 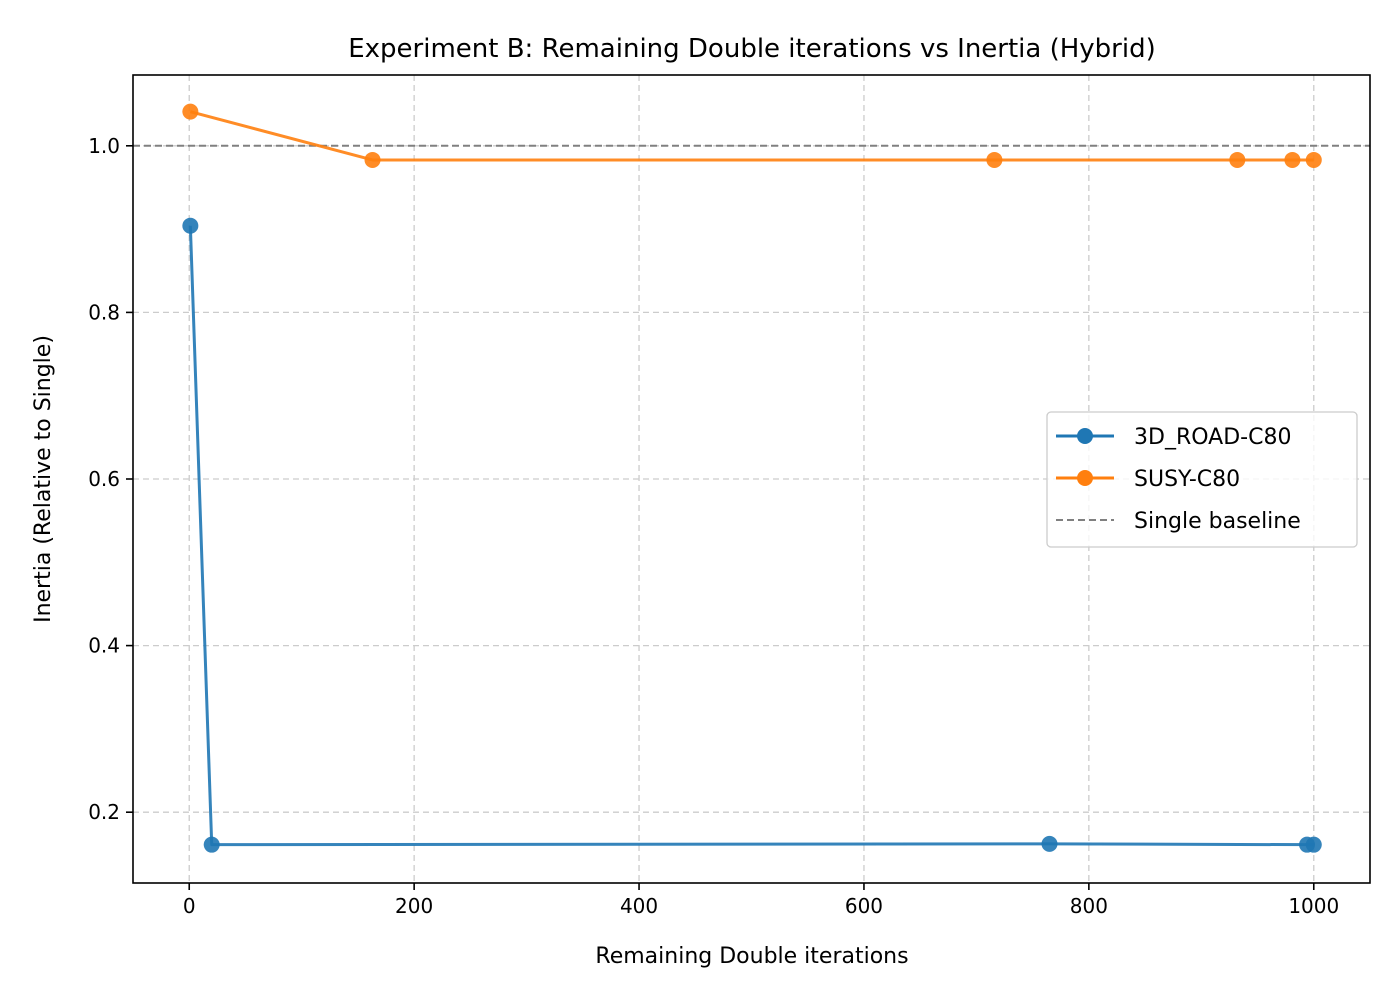 I want to click on legend-label-baseline: Single baseline, so click(x=1217, y=521).